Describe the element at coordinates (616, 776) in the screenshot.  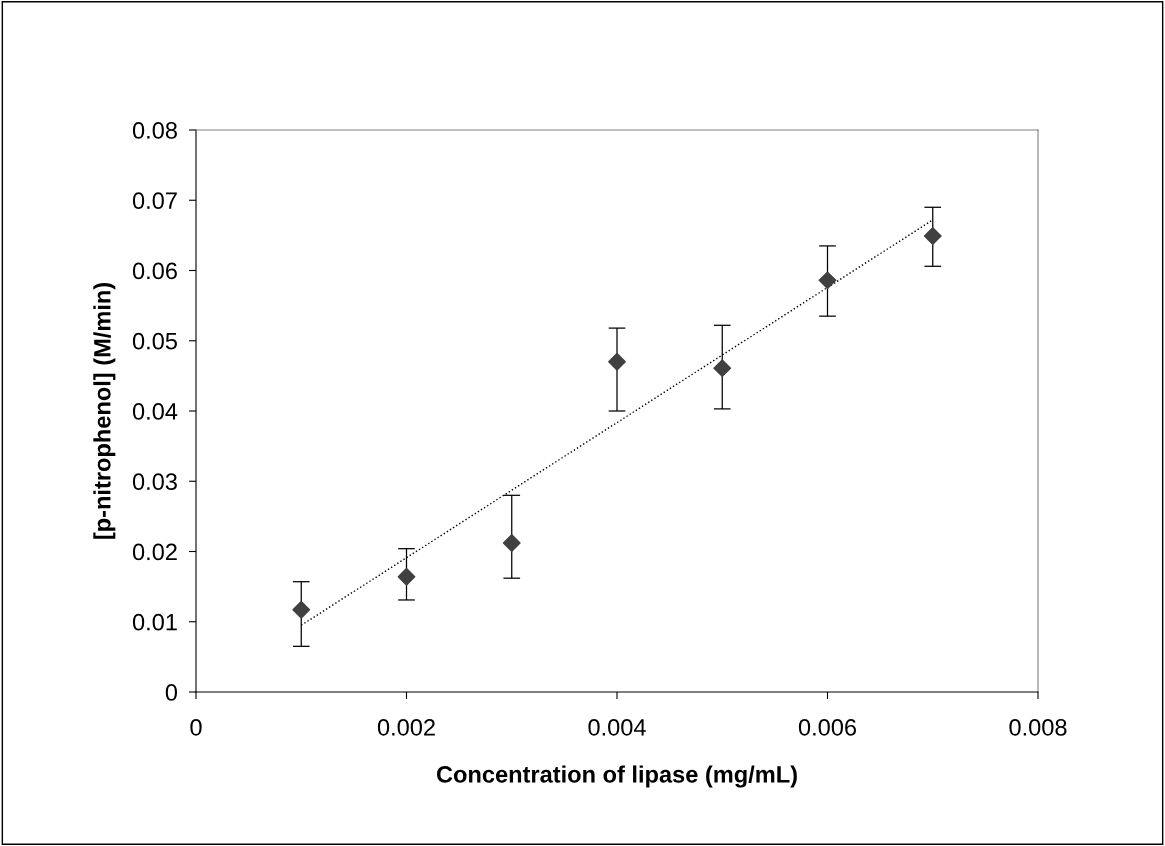
I see `x-axis-title: Concentration of lipase (mg/mL)` at that location.